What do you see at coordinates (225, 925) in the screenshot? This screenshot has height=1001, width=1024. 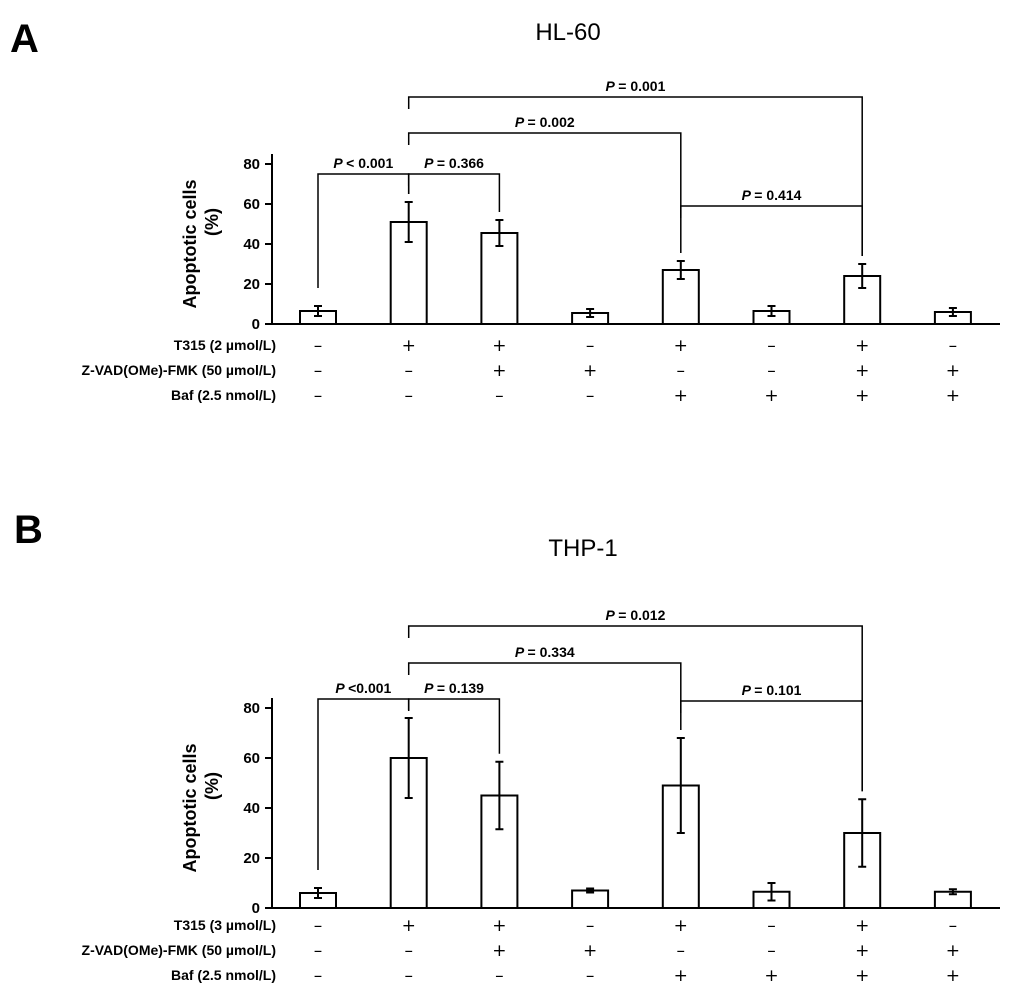 I see `condition-label: T315 (3 µmol/L)` at bounding box center [225, 925].